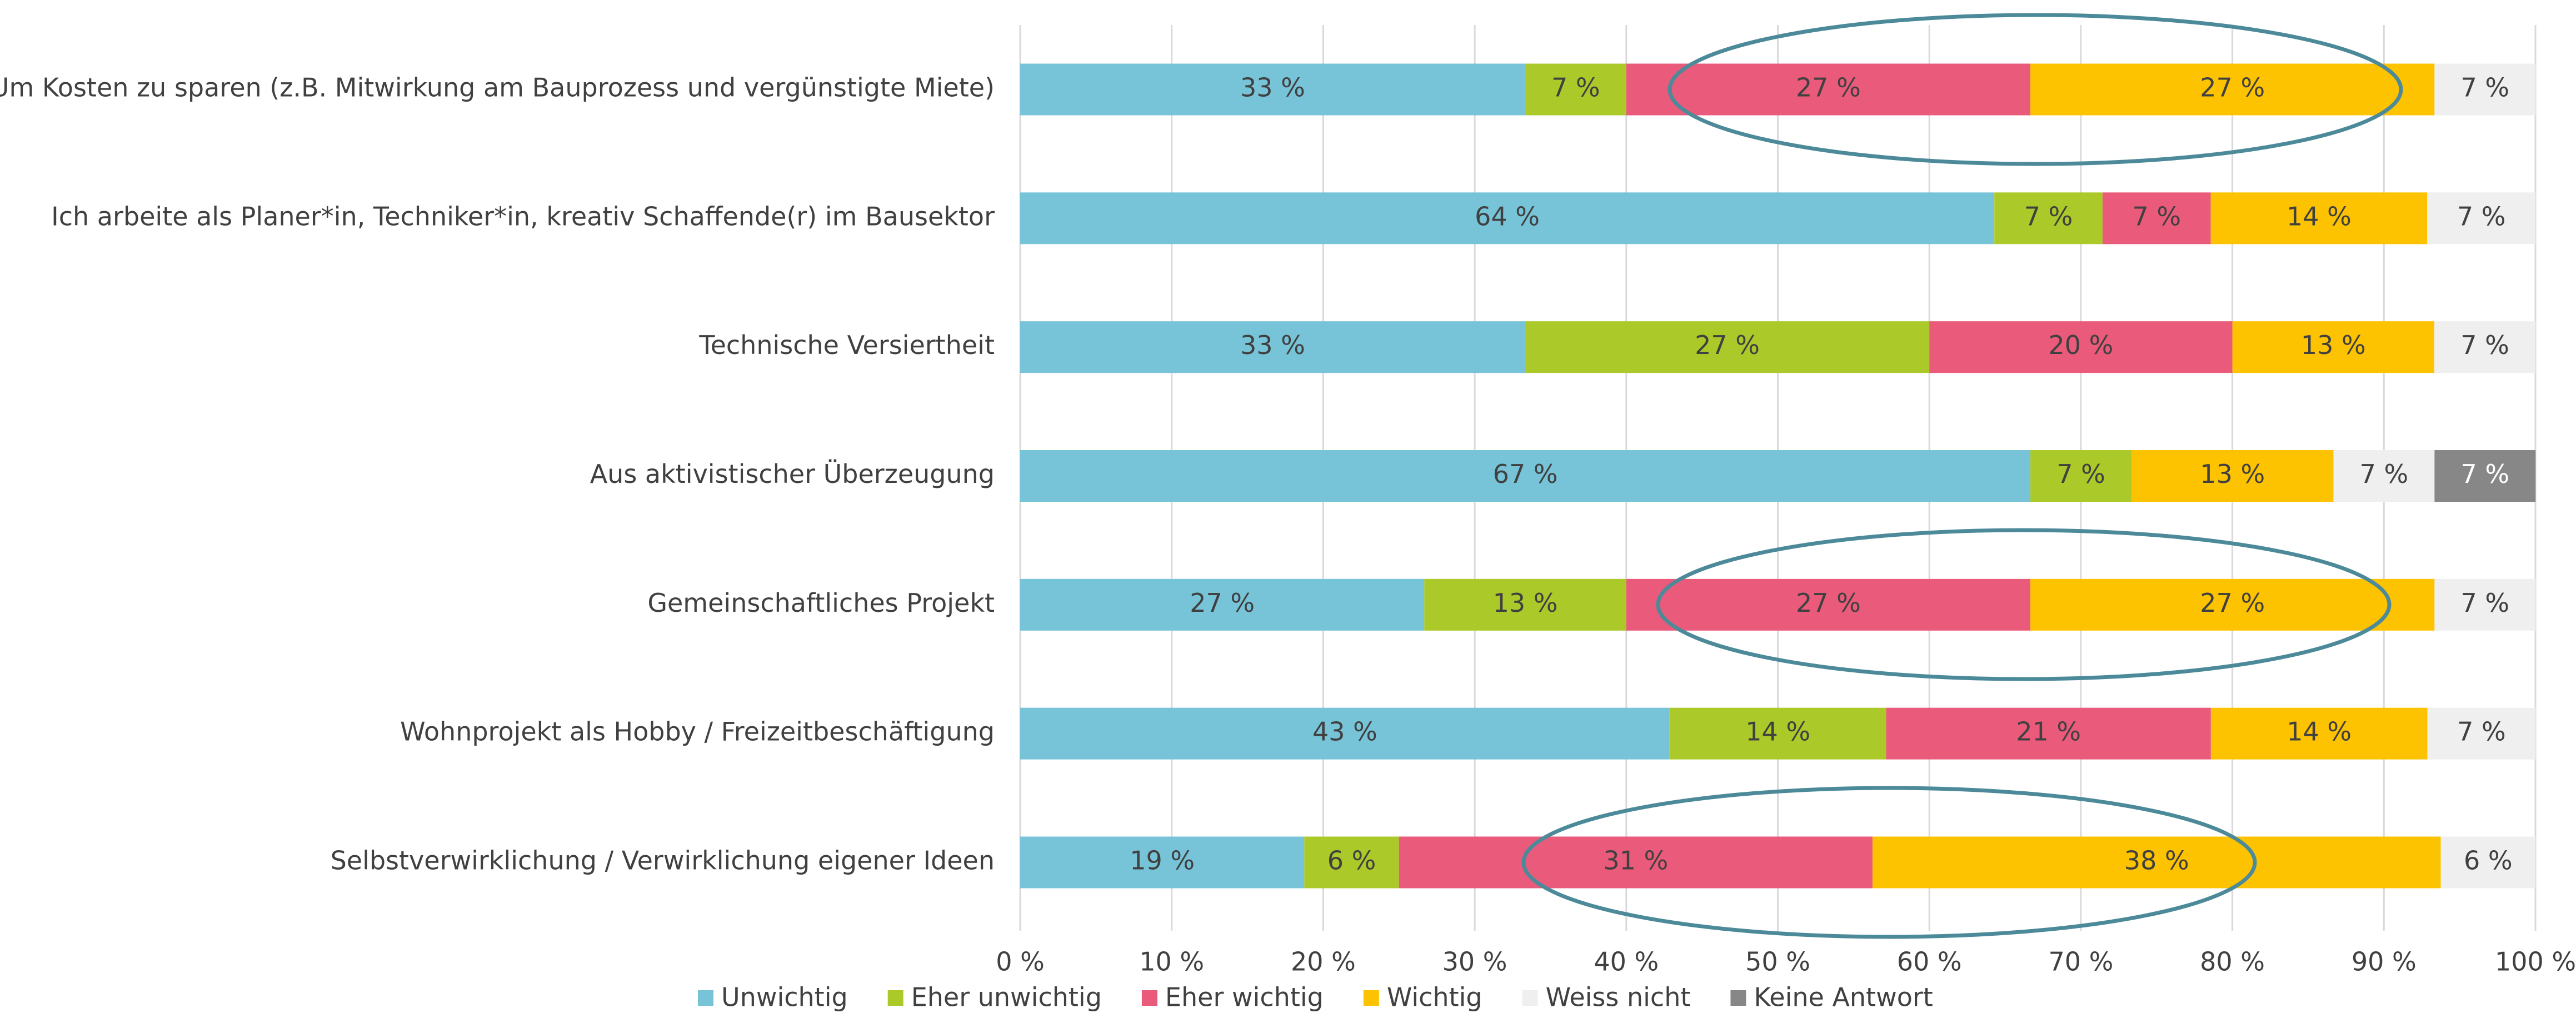 The image size is (2576, 1013). What do you see at coordinates (1244, 997) in the screenshot?
I see `legend-label: Eher wichtig` at bounding box center [1244, 997].